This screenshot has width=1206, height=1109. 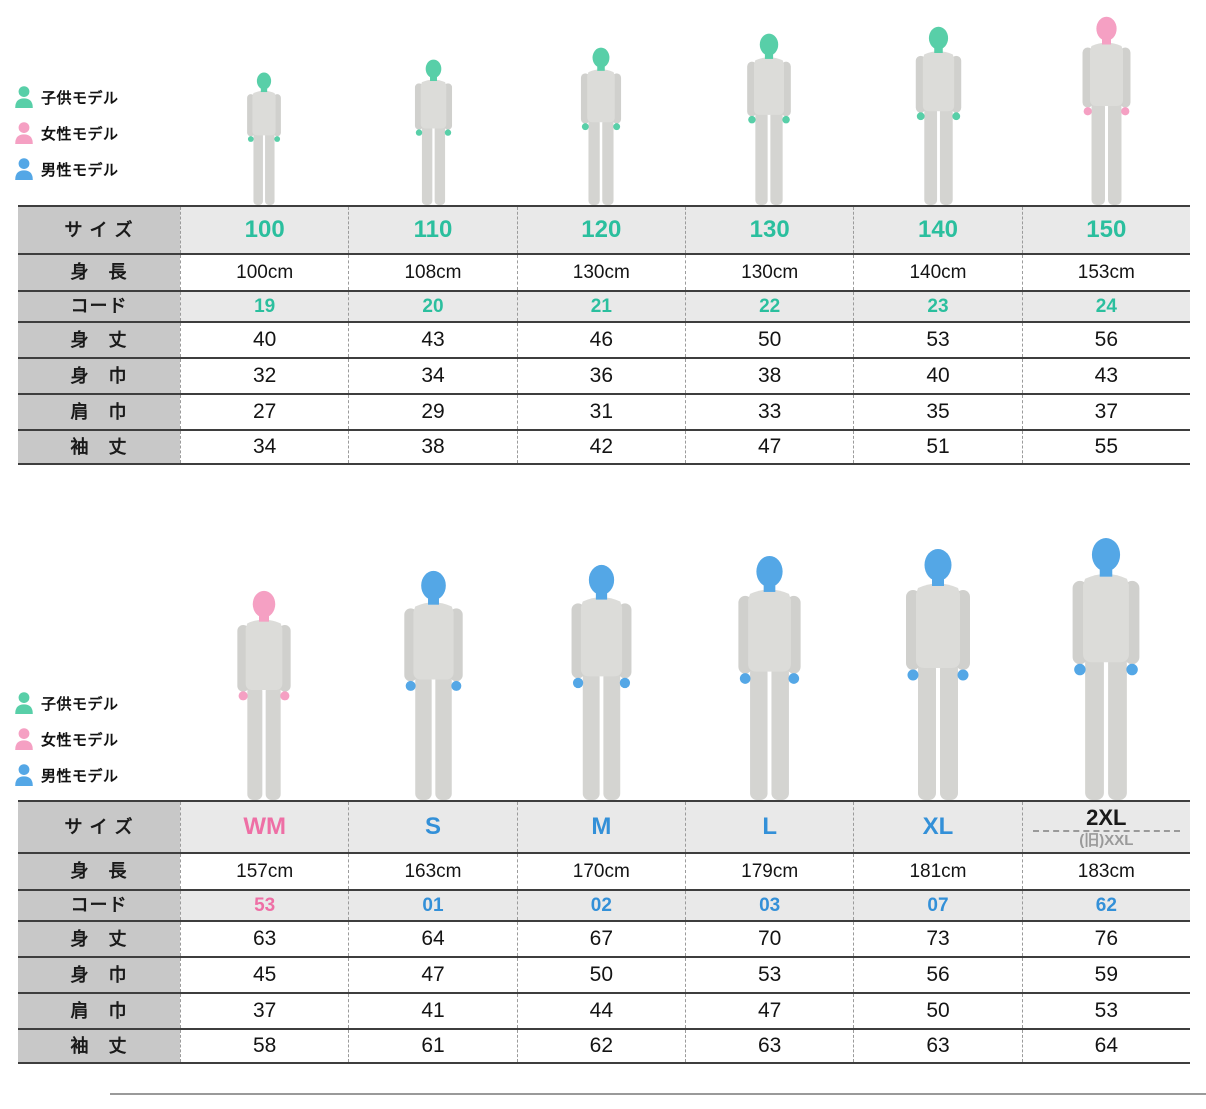 What do you see at coordinates (432, 827) in the screenshot?
I see `size-col-header: S` at bounding box center [432, 827].